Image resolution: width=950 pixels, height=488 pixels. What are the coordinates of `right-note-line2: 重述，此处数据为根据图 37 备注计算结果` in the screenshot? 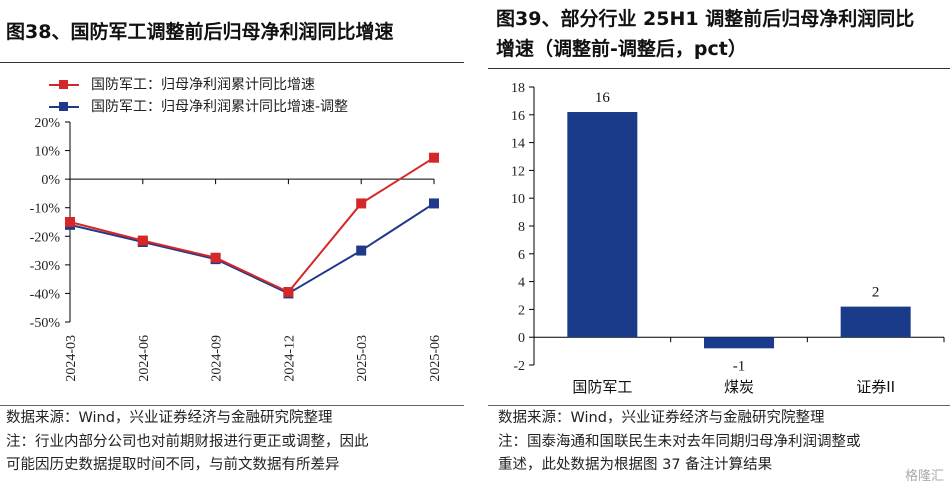 It's located at (635, 465).